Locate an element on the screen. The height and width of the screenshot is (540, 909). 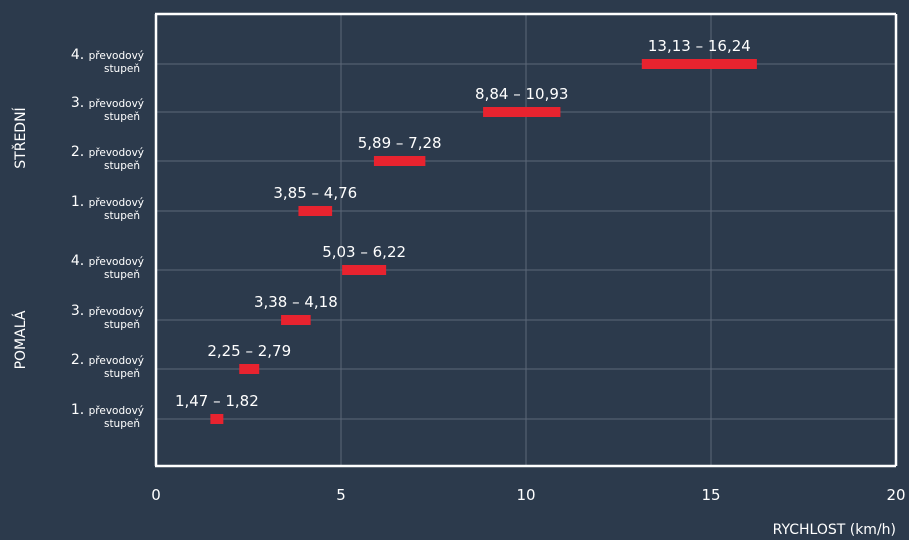
group-label: STŘEDNÍ is located at coordinates (20, 137).